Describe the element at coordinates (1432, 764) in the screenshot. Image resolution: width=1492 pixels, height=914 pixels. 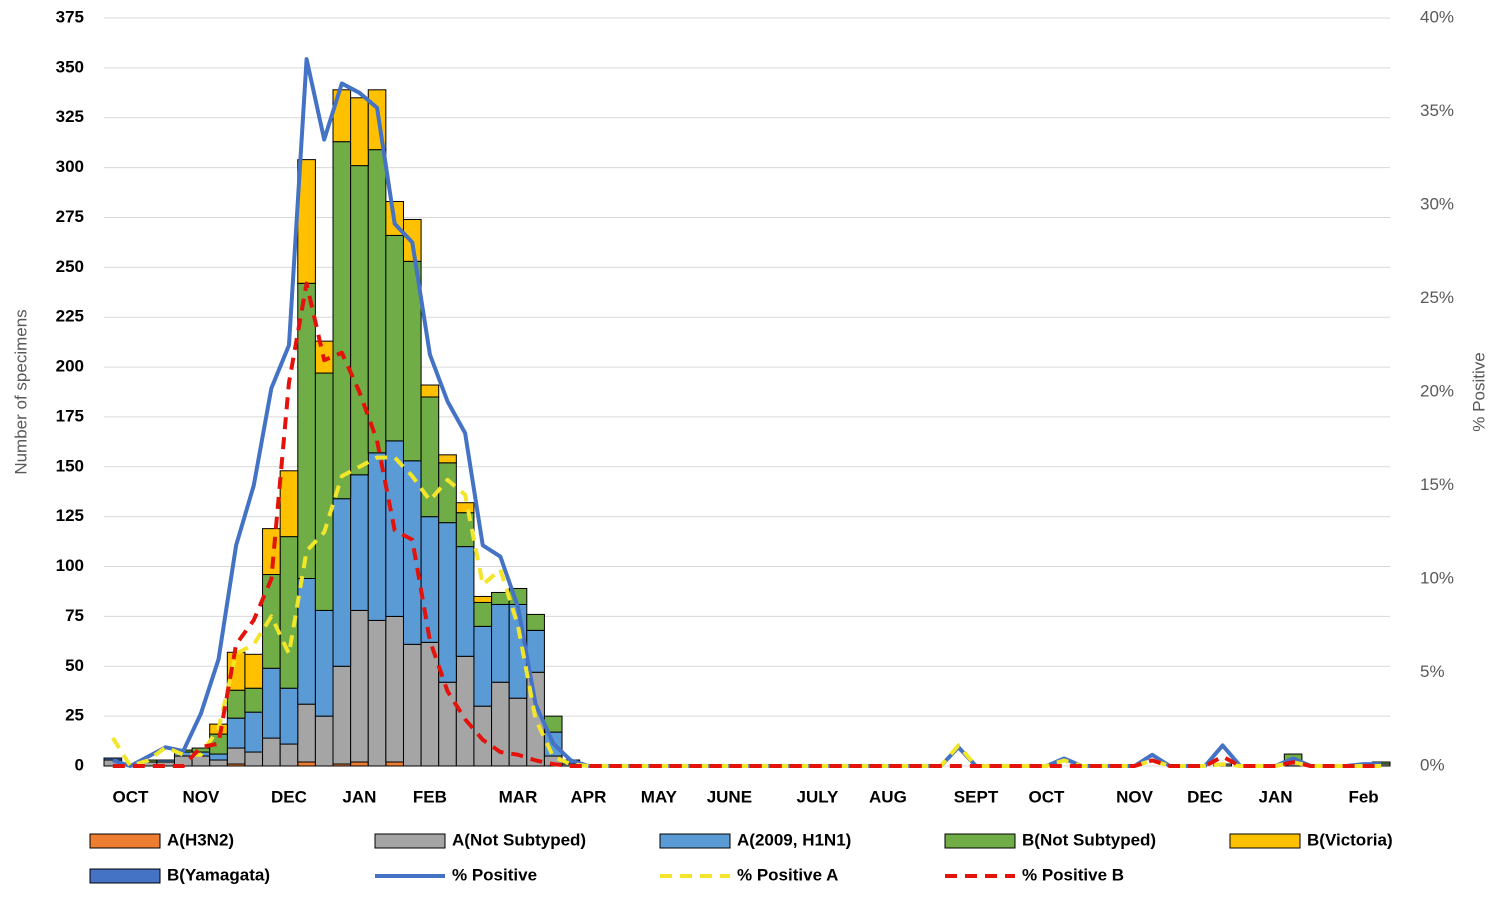
I see `y2-tick-label: 0%` at that location.